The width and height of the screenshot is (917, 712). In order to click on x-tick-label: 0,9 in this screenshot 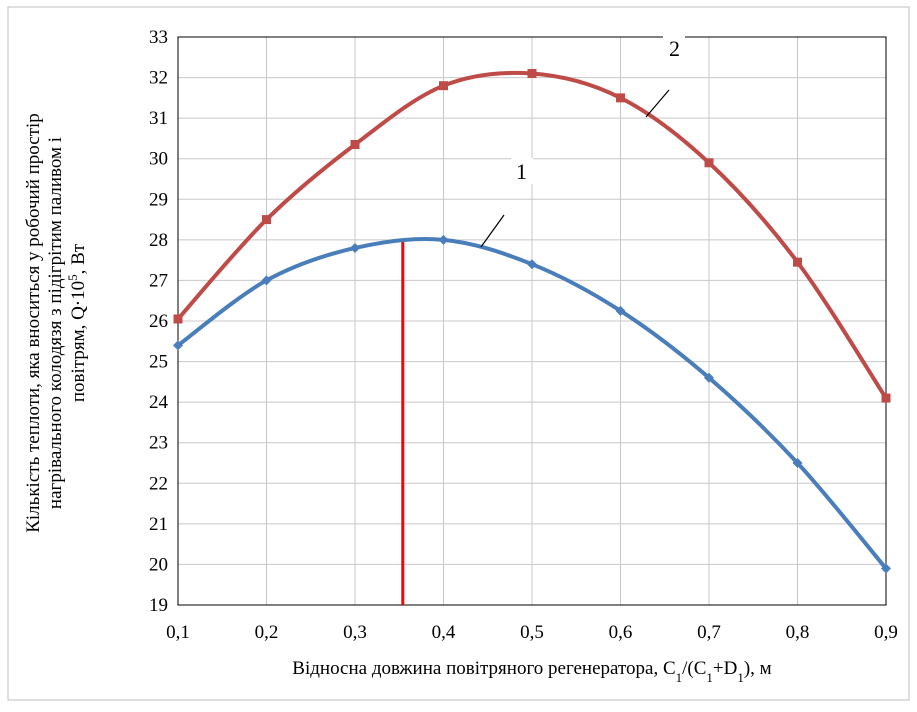, I will do `click(886, 632)`.